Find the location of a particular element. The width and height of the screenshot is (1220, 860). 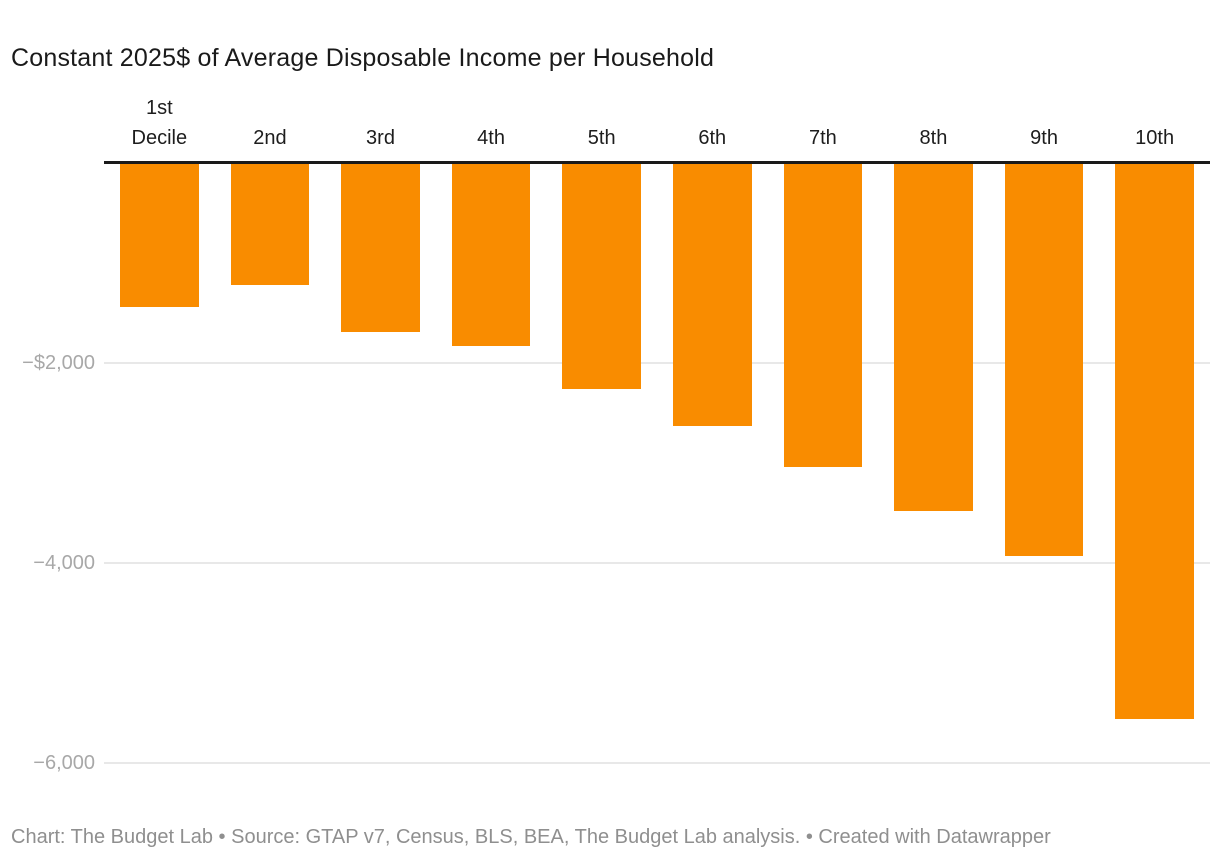

category-label: 4th is located at coordinates (491, 138).